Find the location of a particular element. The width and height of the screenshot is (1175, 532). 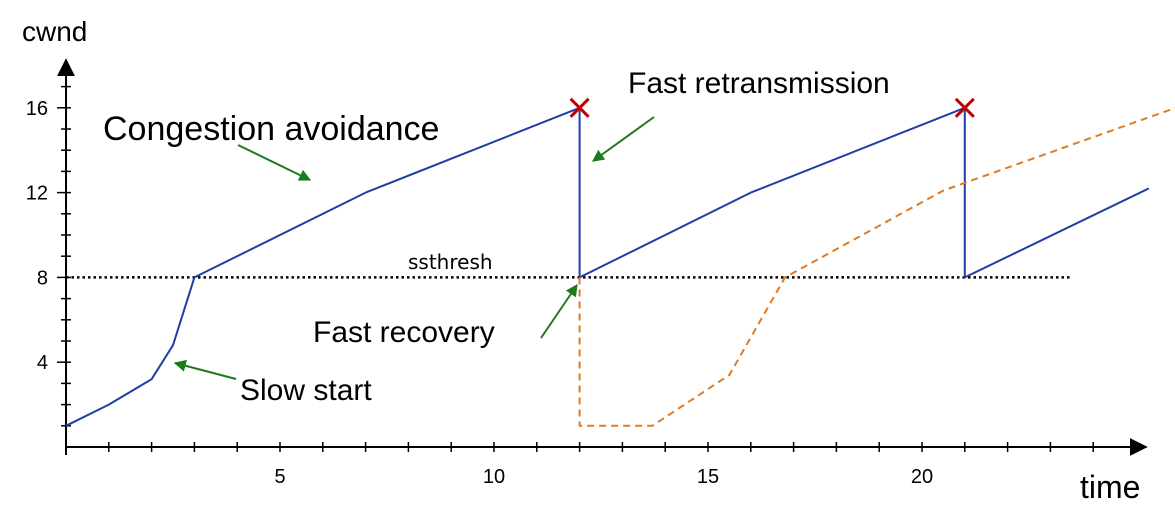

x-tick-labels: 5 10 15 20 is located at coordinates (603, 477).